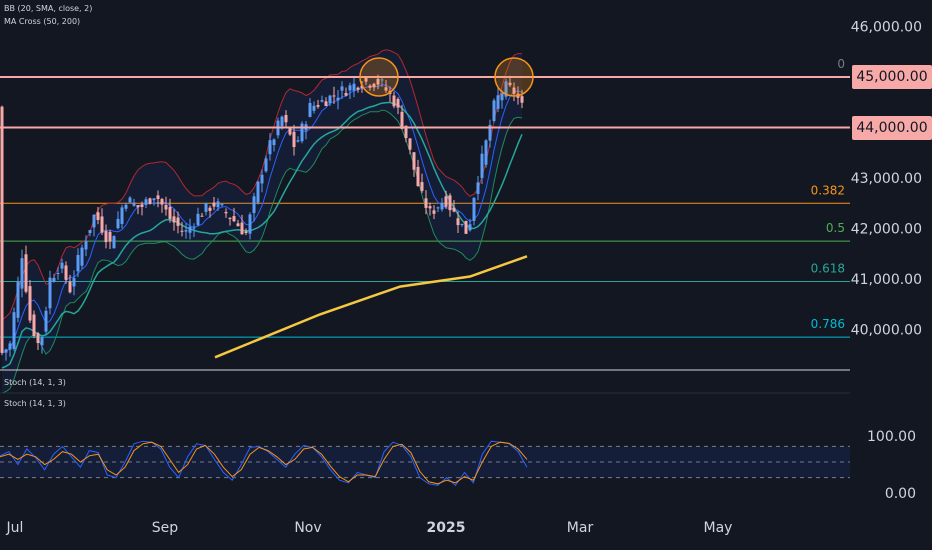  Describe the element at coordinates (886, 280) in the screenshot. I see `y-tick-label: 41,000.00` at that location.